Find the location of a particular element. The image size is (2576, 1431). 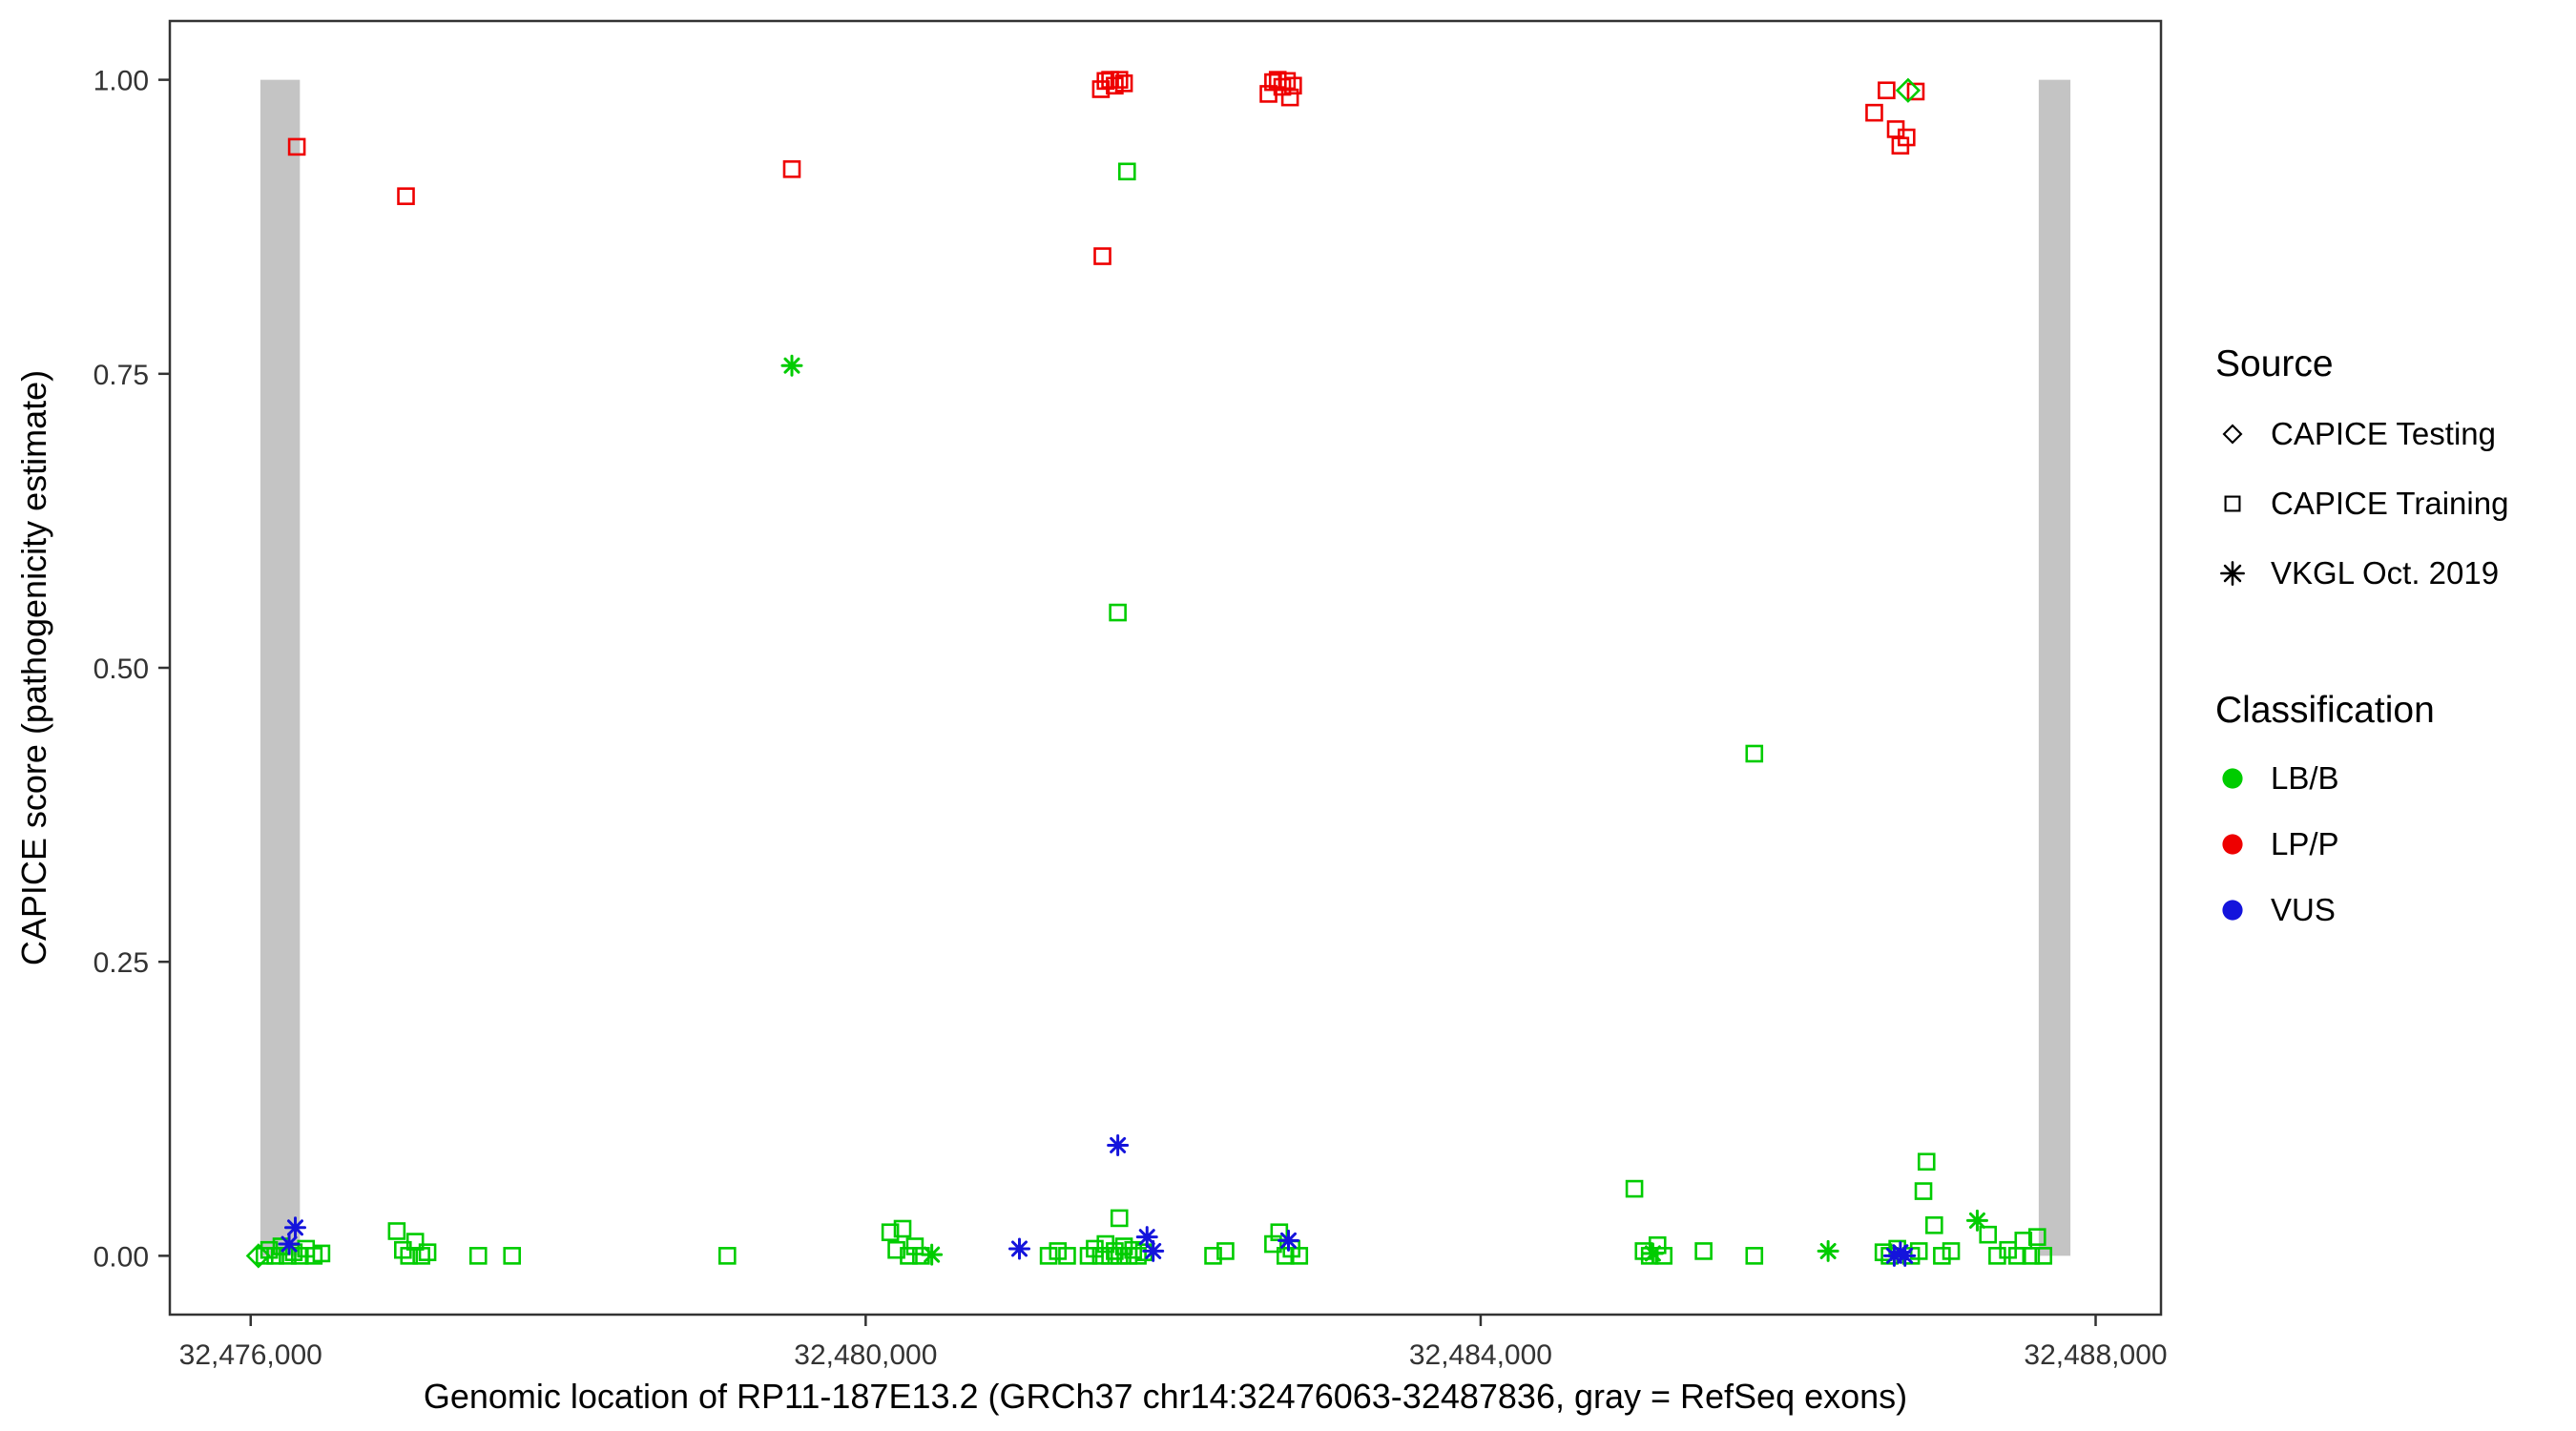

lpp-color-dot-icon is located at coordinates (2232, 844).